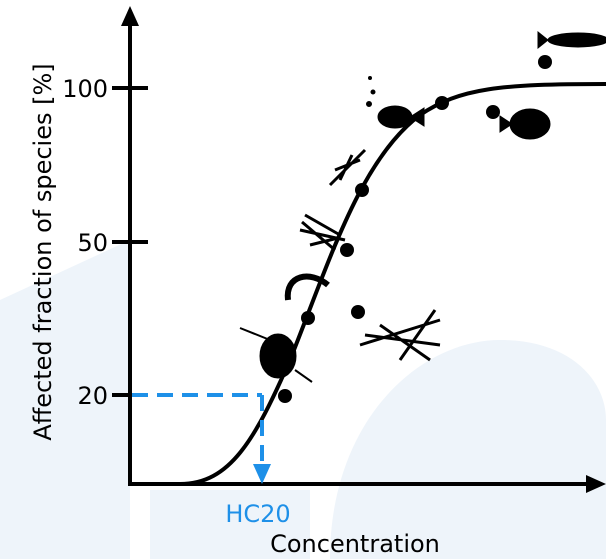 The height and width of the screenshot is (559, 606). Describe the element at coordinates (92, 243) in the screenshot. I see `y-tick-label: 50` at that location.